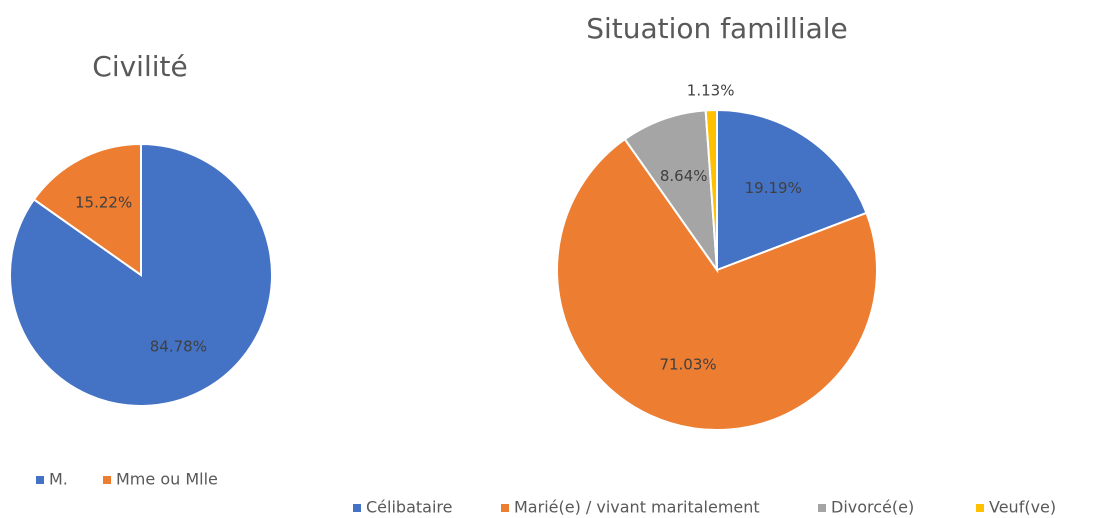  Describe the element at coordinates (139, 66) in the screenshot. I see `chart-title: Civilité` at that location.